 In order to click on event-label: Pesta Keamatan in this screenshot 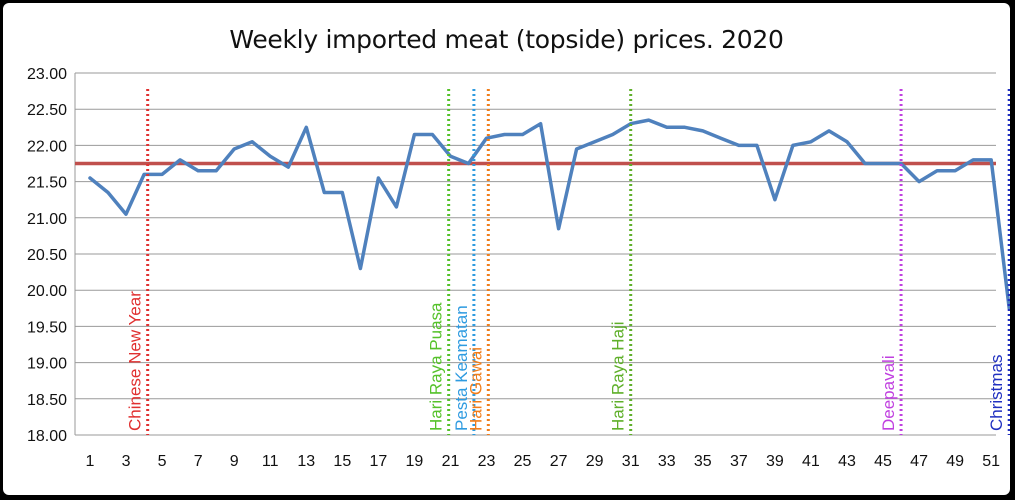, I will do `click(461, 368)`.